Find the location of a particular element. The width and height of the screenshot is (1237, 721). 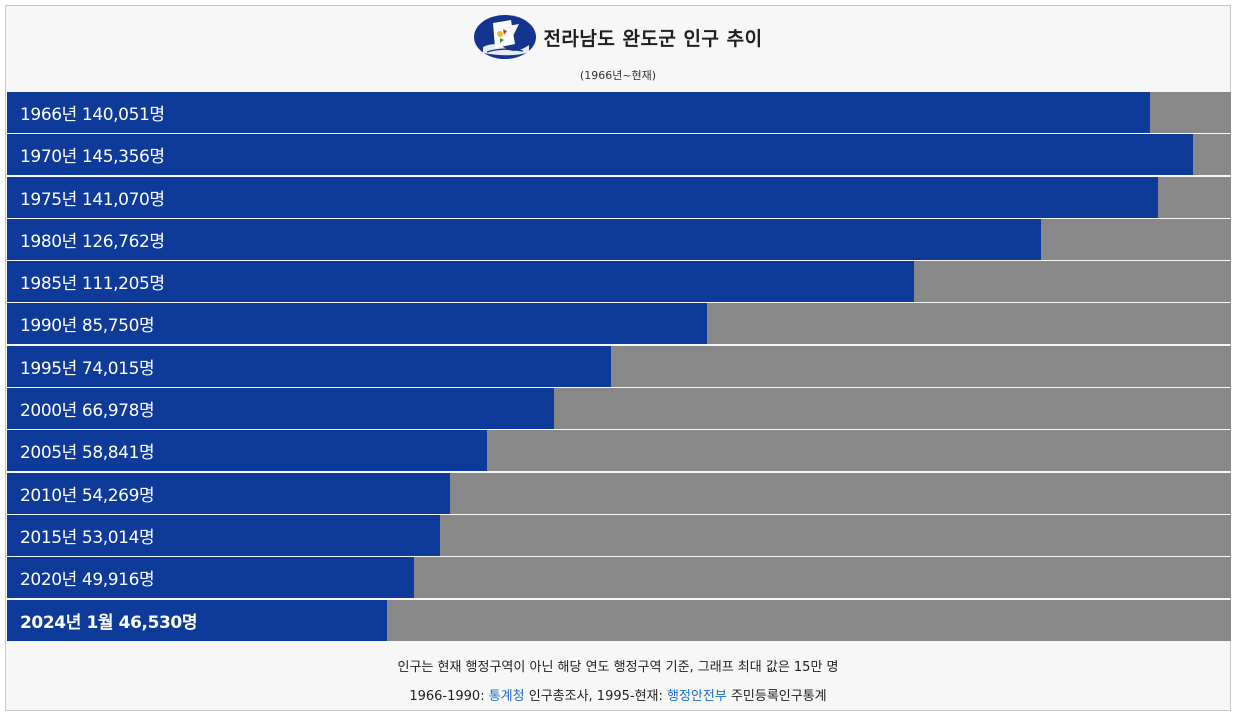

bar-label: 2020년 49,916명 is located at coordinates (87, 580).